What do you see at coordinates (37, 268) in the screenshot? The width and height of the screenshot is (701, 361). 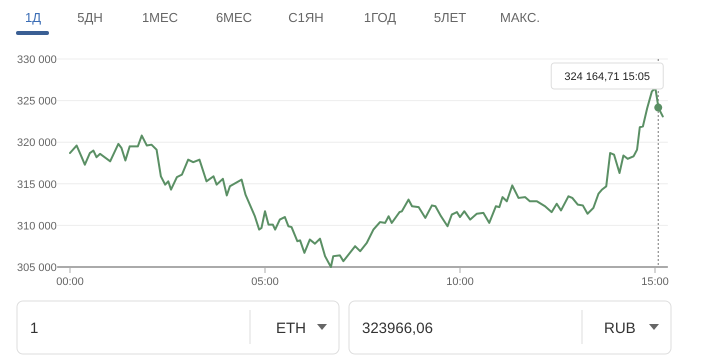 I see `y-tick-label: 305 000` at bounding box center [37, 268].